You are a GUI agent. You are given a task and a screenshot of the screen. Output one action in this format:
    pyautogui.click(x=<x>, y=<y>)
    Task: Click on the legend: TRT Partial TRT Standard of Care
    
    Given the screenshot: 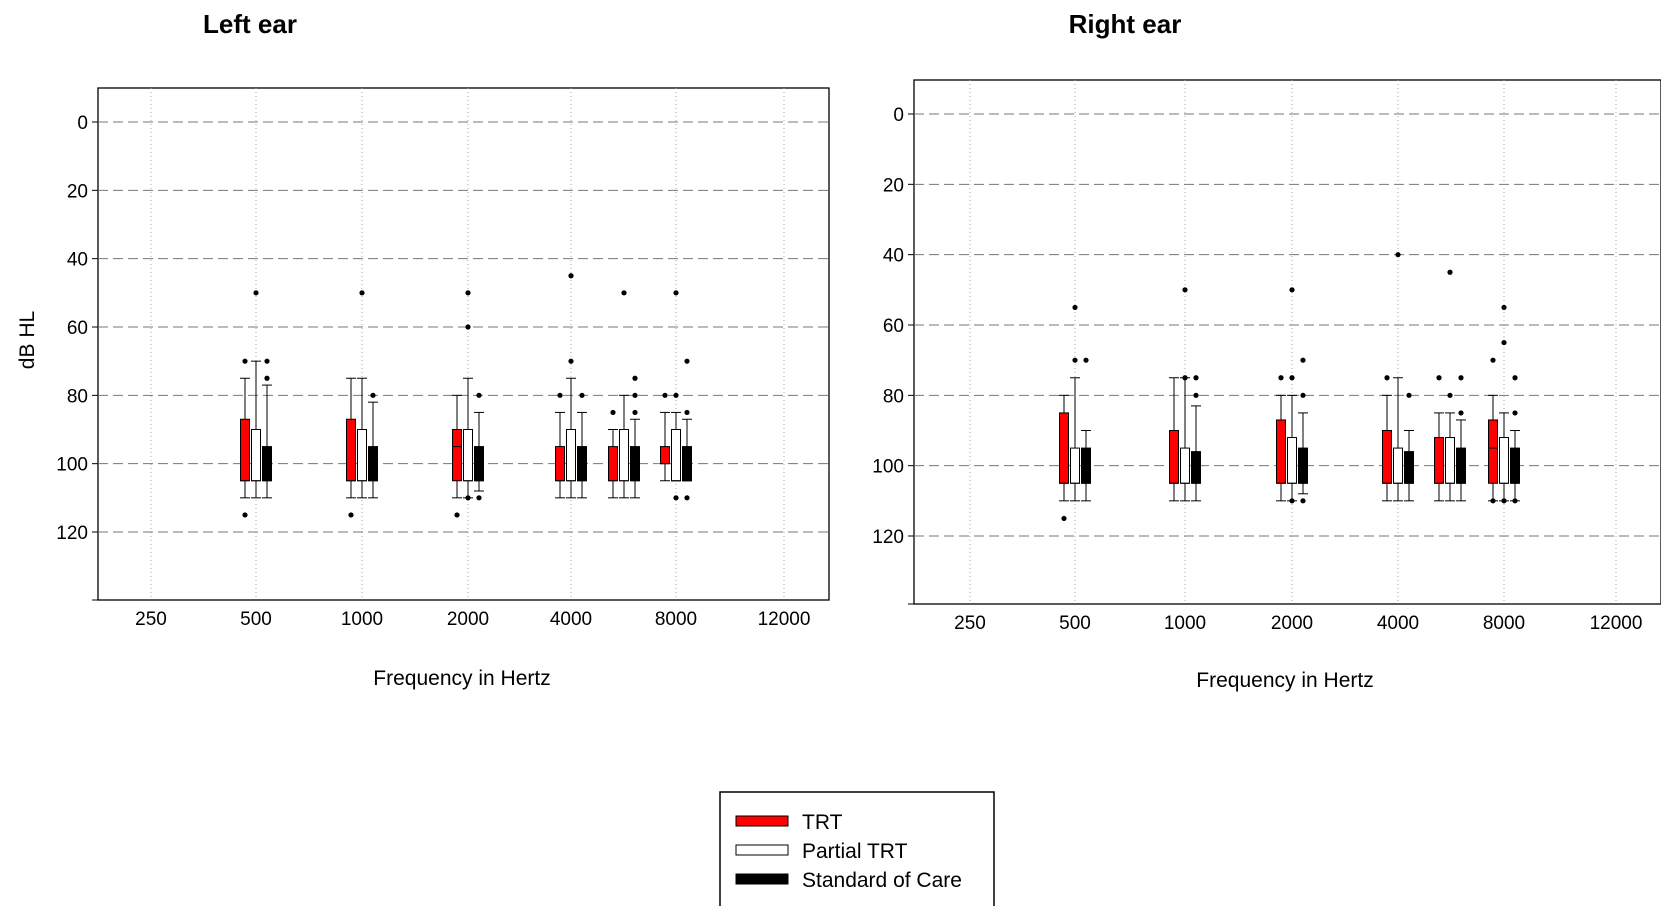 What is the action you would take?
    pyautogui.click(x=857, y=848)
    